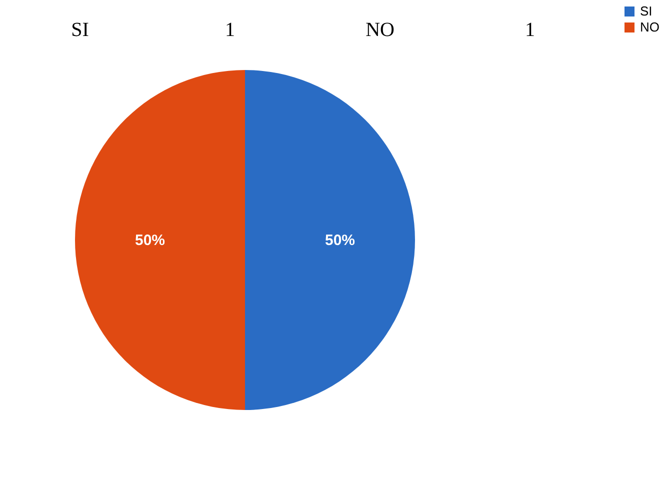 This screenshot has height=502, width=668. I want to click on text: SI, so click(80, 30).